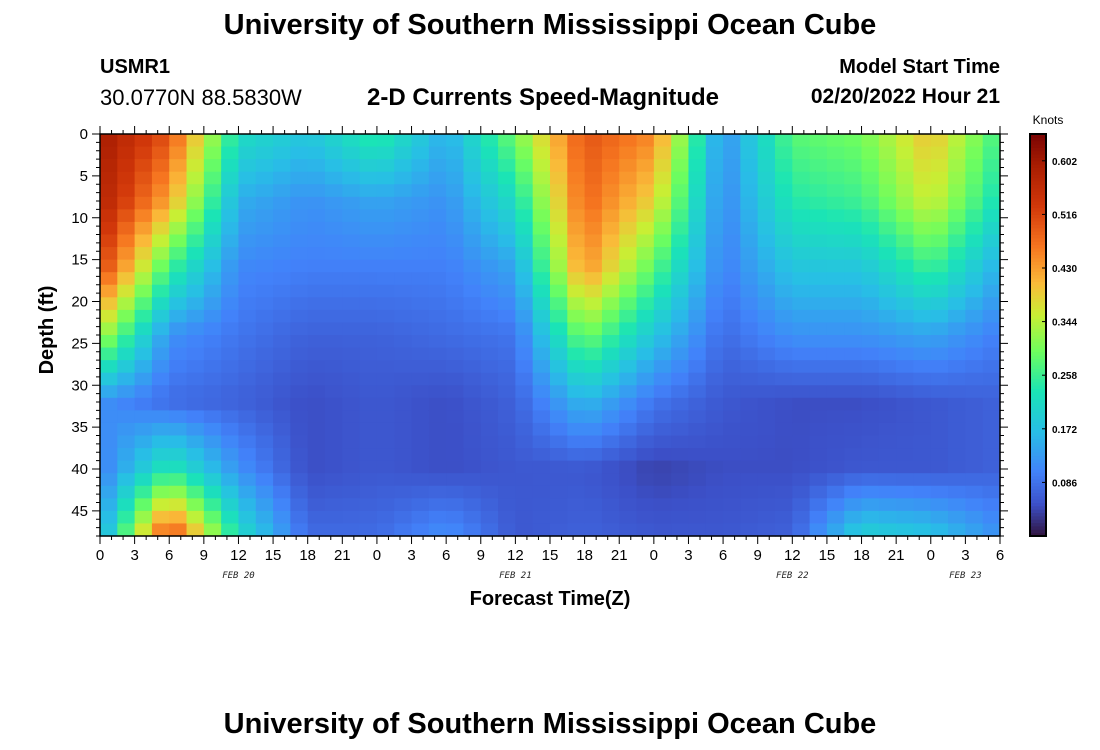 This screenshot has width=1100, height=750. I want to click on x-axis-title: Forecast Time(Z), so click(550, 599).